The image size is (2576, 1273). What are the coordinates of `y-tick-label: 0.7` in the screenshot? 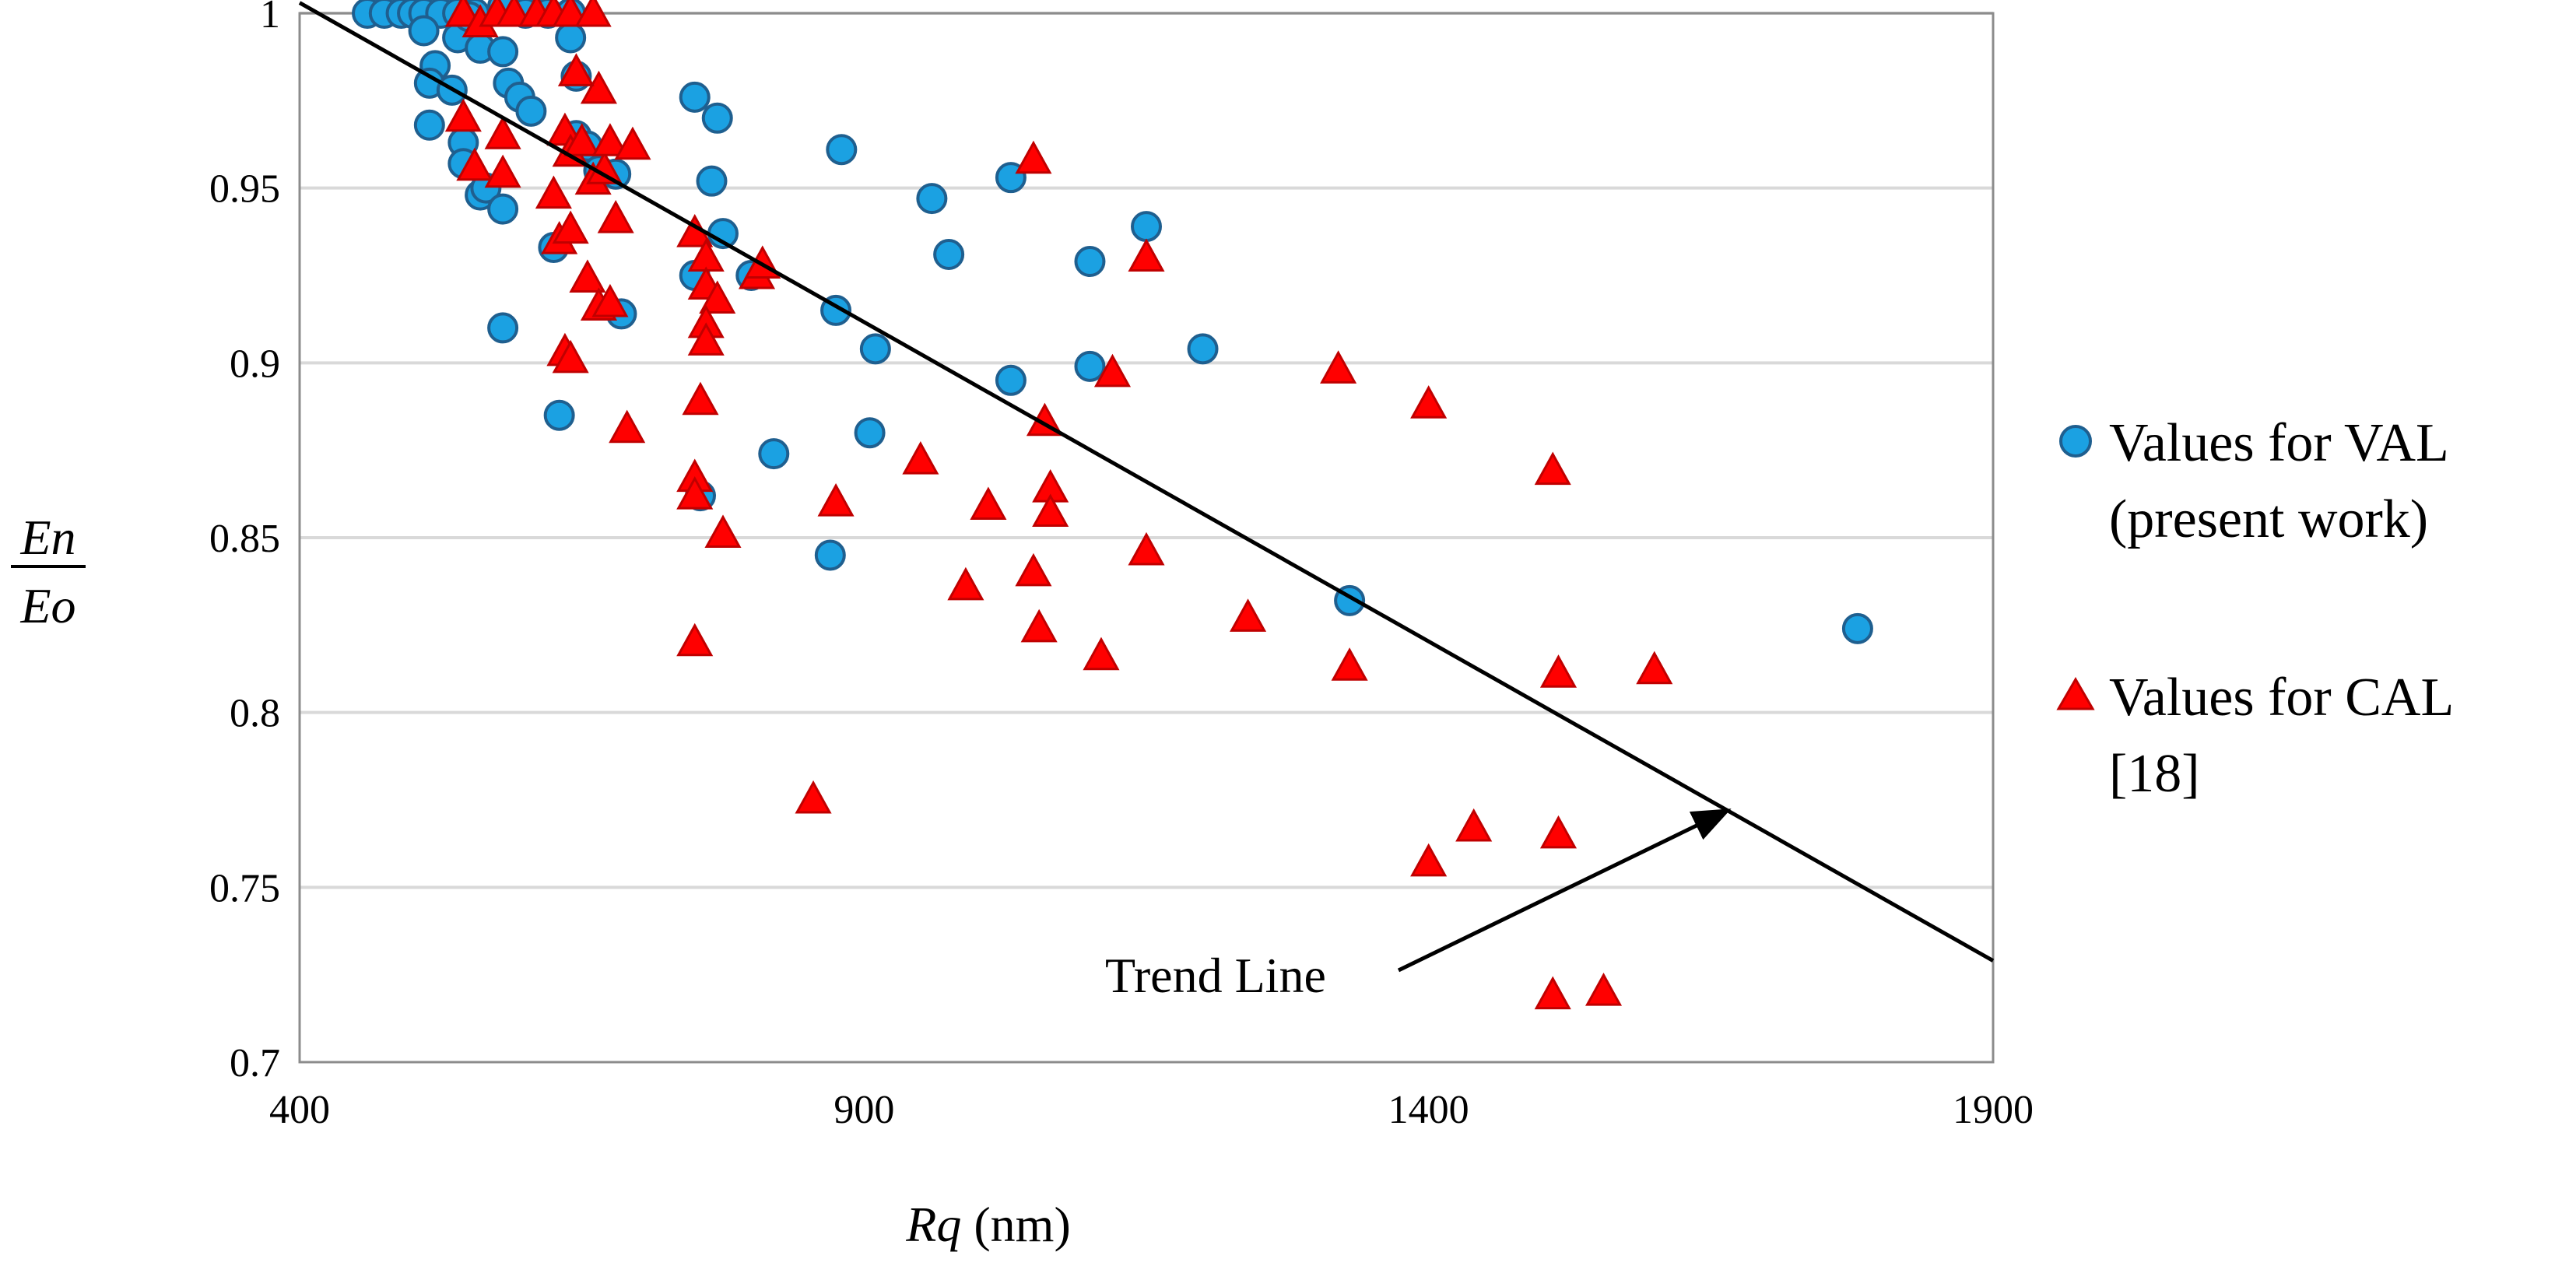 It's located at (255, 1063).